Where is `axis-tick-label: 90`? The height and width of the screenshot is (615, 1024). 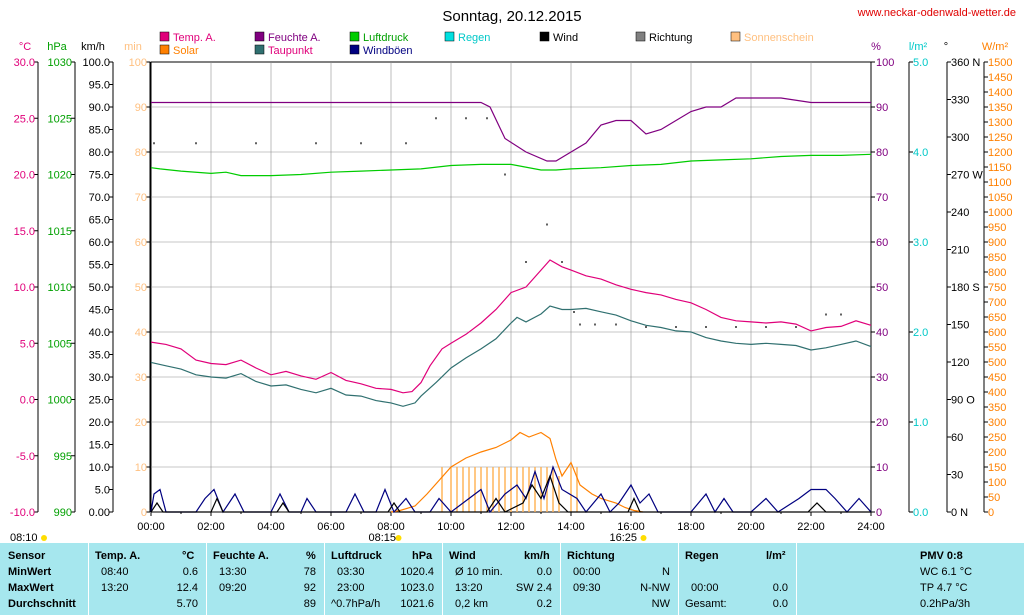
axis-tick-label: 90 is located at coordinates (141, 108).